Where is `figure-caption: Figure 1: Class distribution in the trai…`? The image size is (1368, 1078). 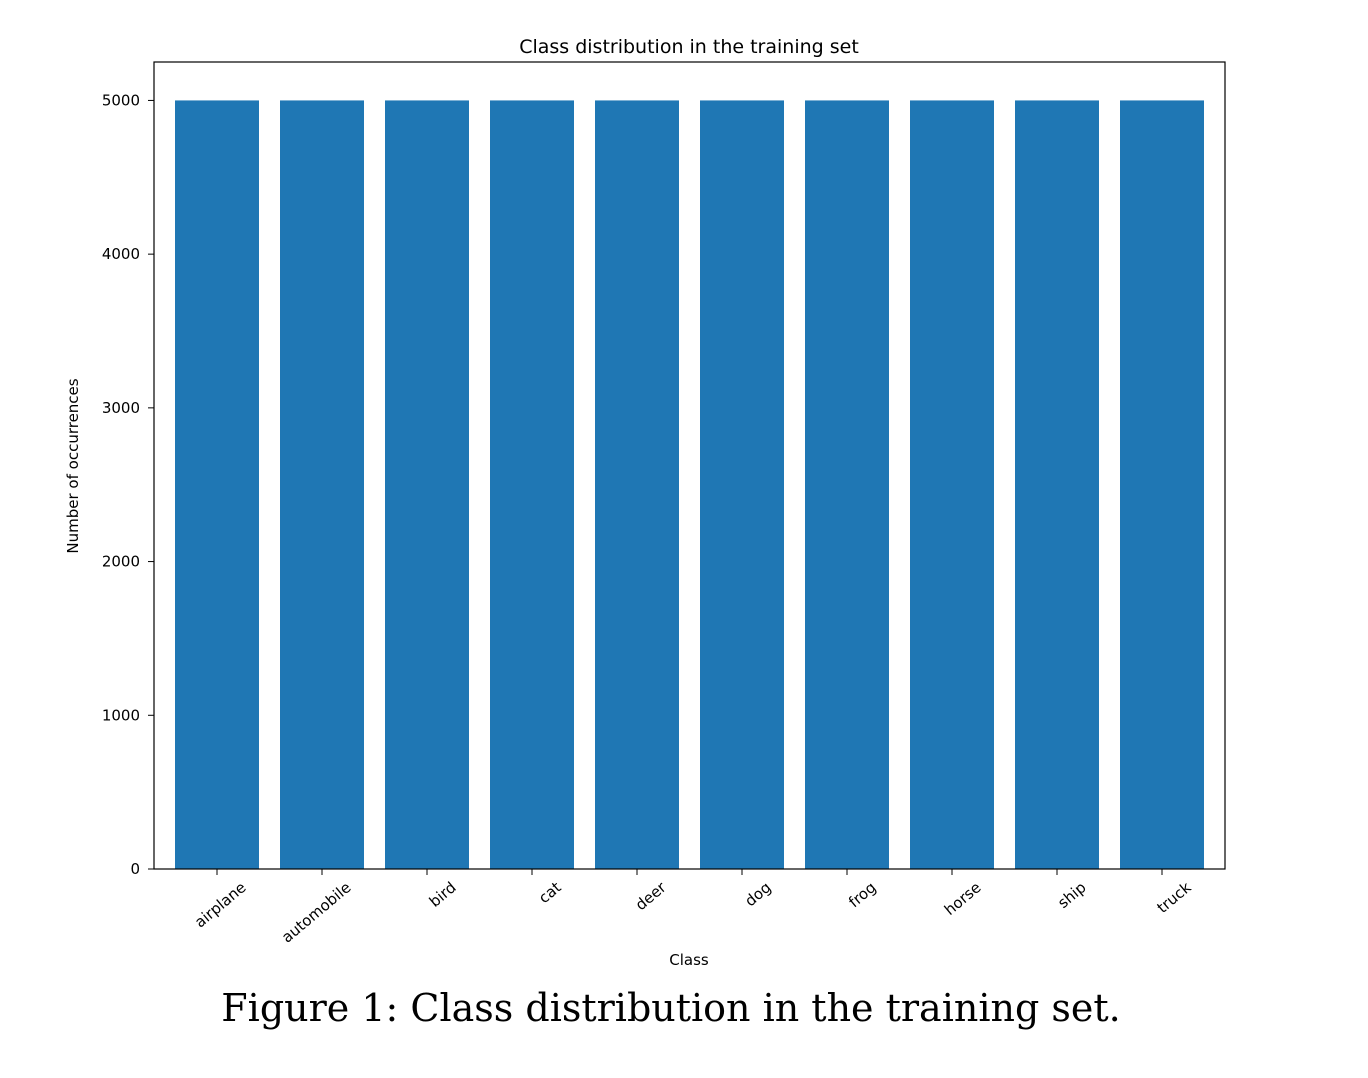 figure-caption: Figure 1: Class distribution in the trai… is located at coordinates (670, 1008).